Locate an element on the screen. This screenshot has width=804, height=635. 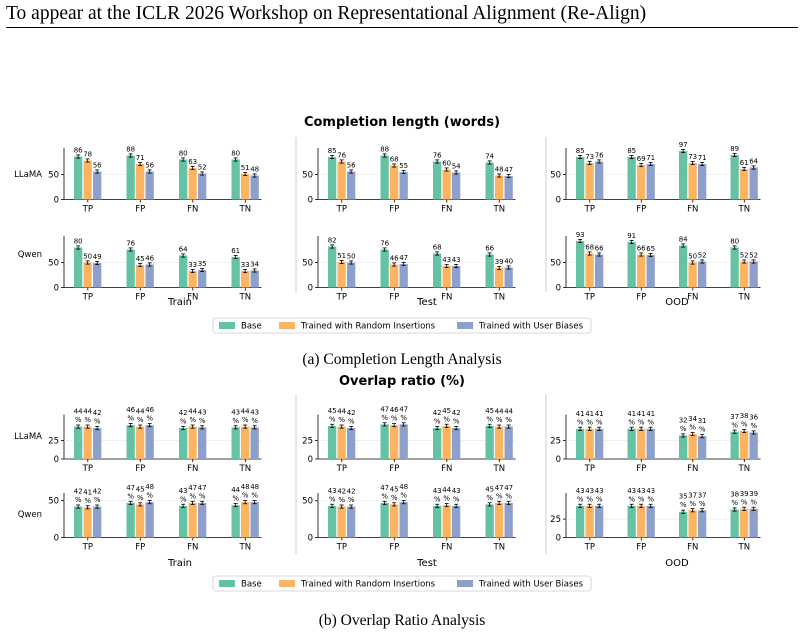
data-label: 66 is located at coordinates (641, 249).